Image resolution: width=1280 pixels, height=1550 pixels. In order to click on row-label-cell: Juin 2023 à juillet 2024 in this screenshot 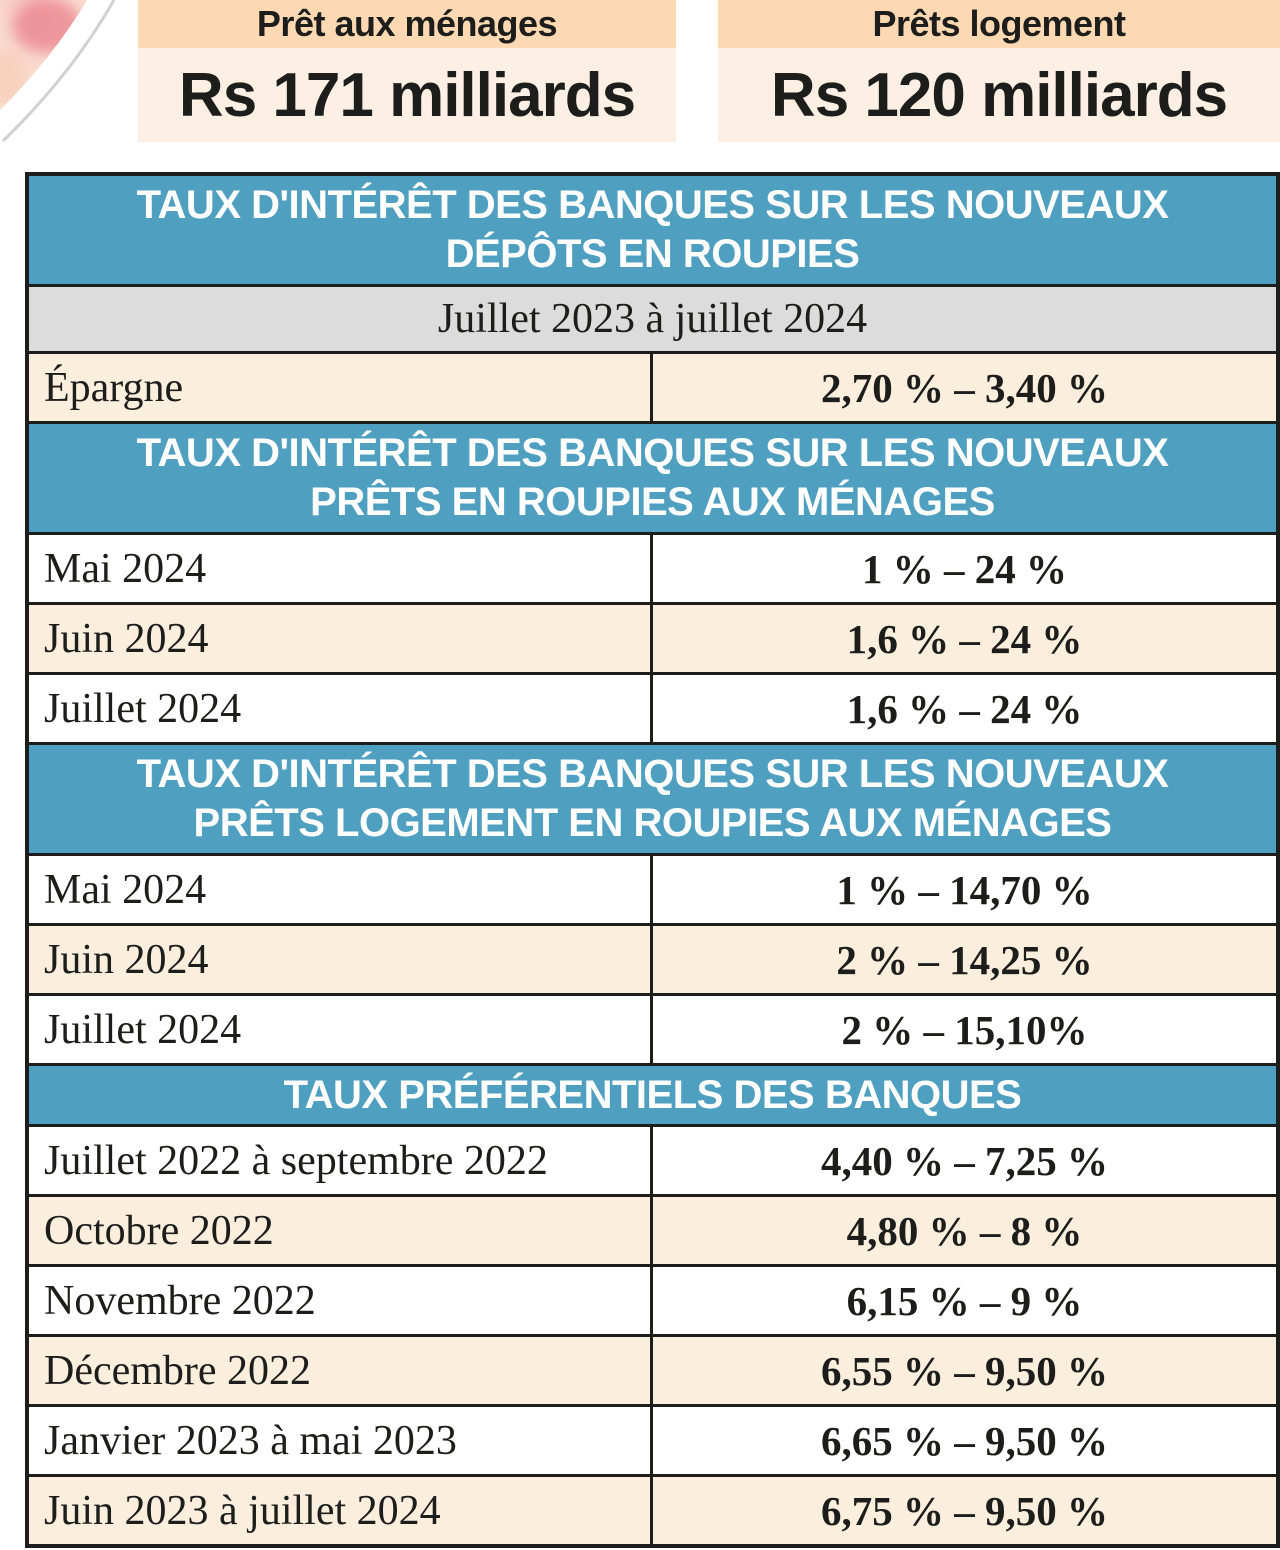, I will do `click(341, 1510)`.